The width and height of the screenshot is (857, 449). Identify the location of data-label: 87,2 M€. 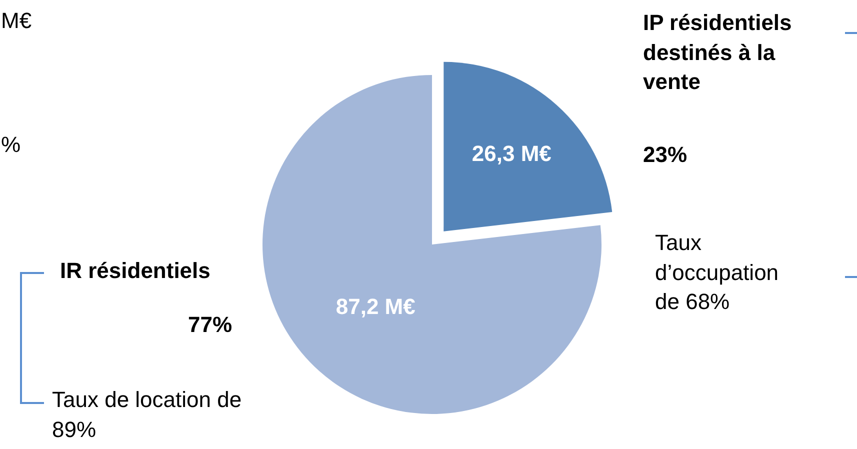
(376, 306).